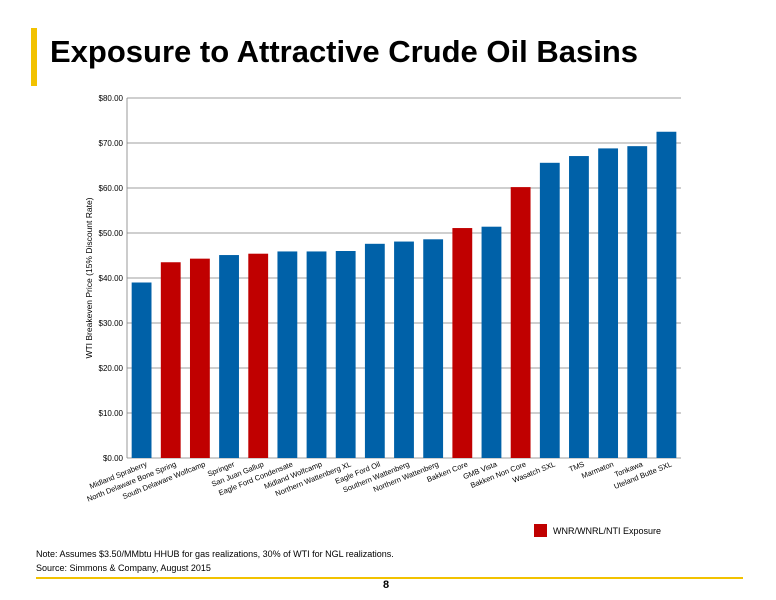 This screenshot has width=776, height=600. What do you see at coordinates (607, 531) in the screenshot?
I see `legend-label: WNR/WNRL/NTI Exposure` at bounding box center [607, 531].